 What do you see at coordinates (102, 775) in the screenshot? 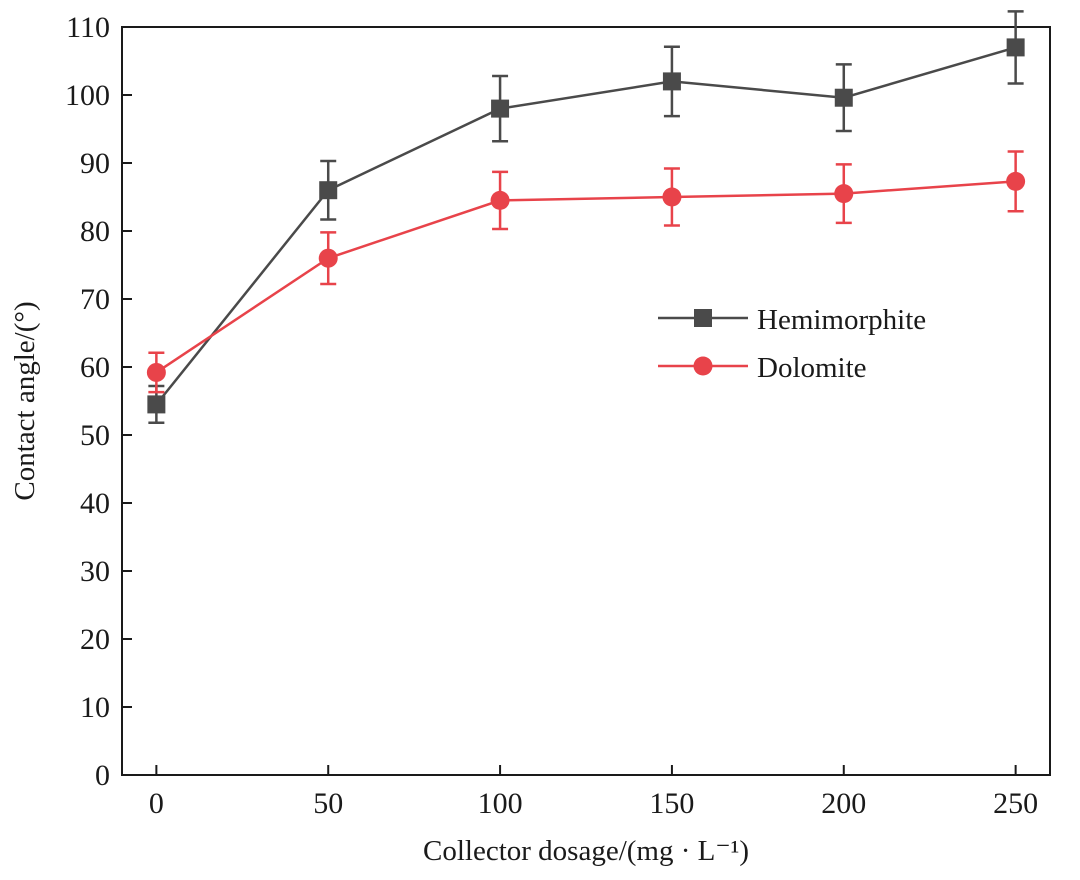
I see `y-tick-label: 0` at bounding box center [102, 775].